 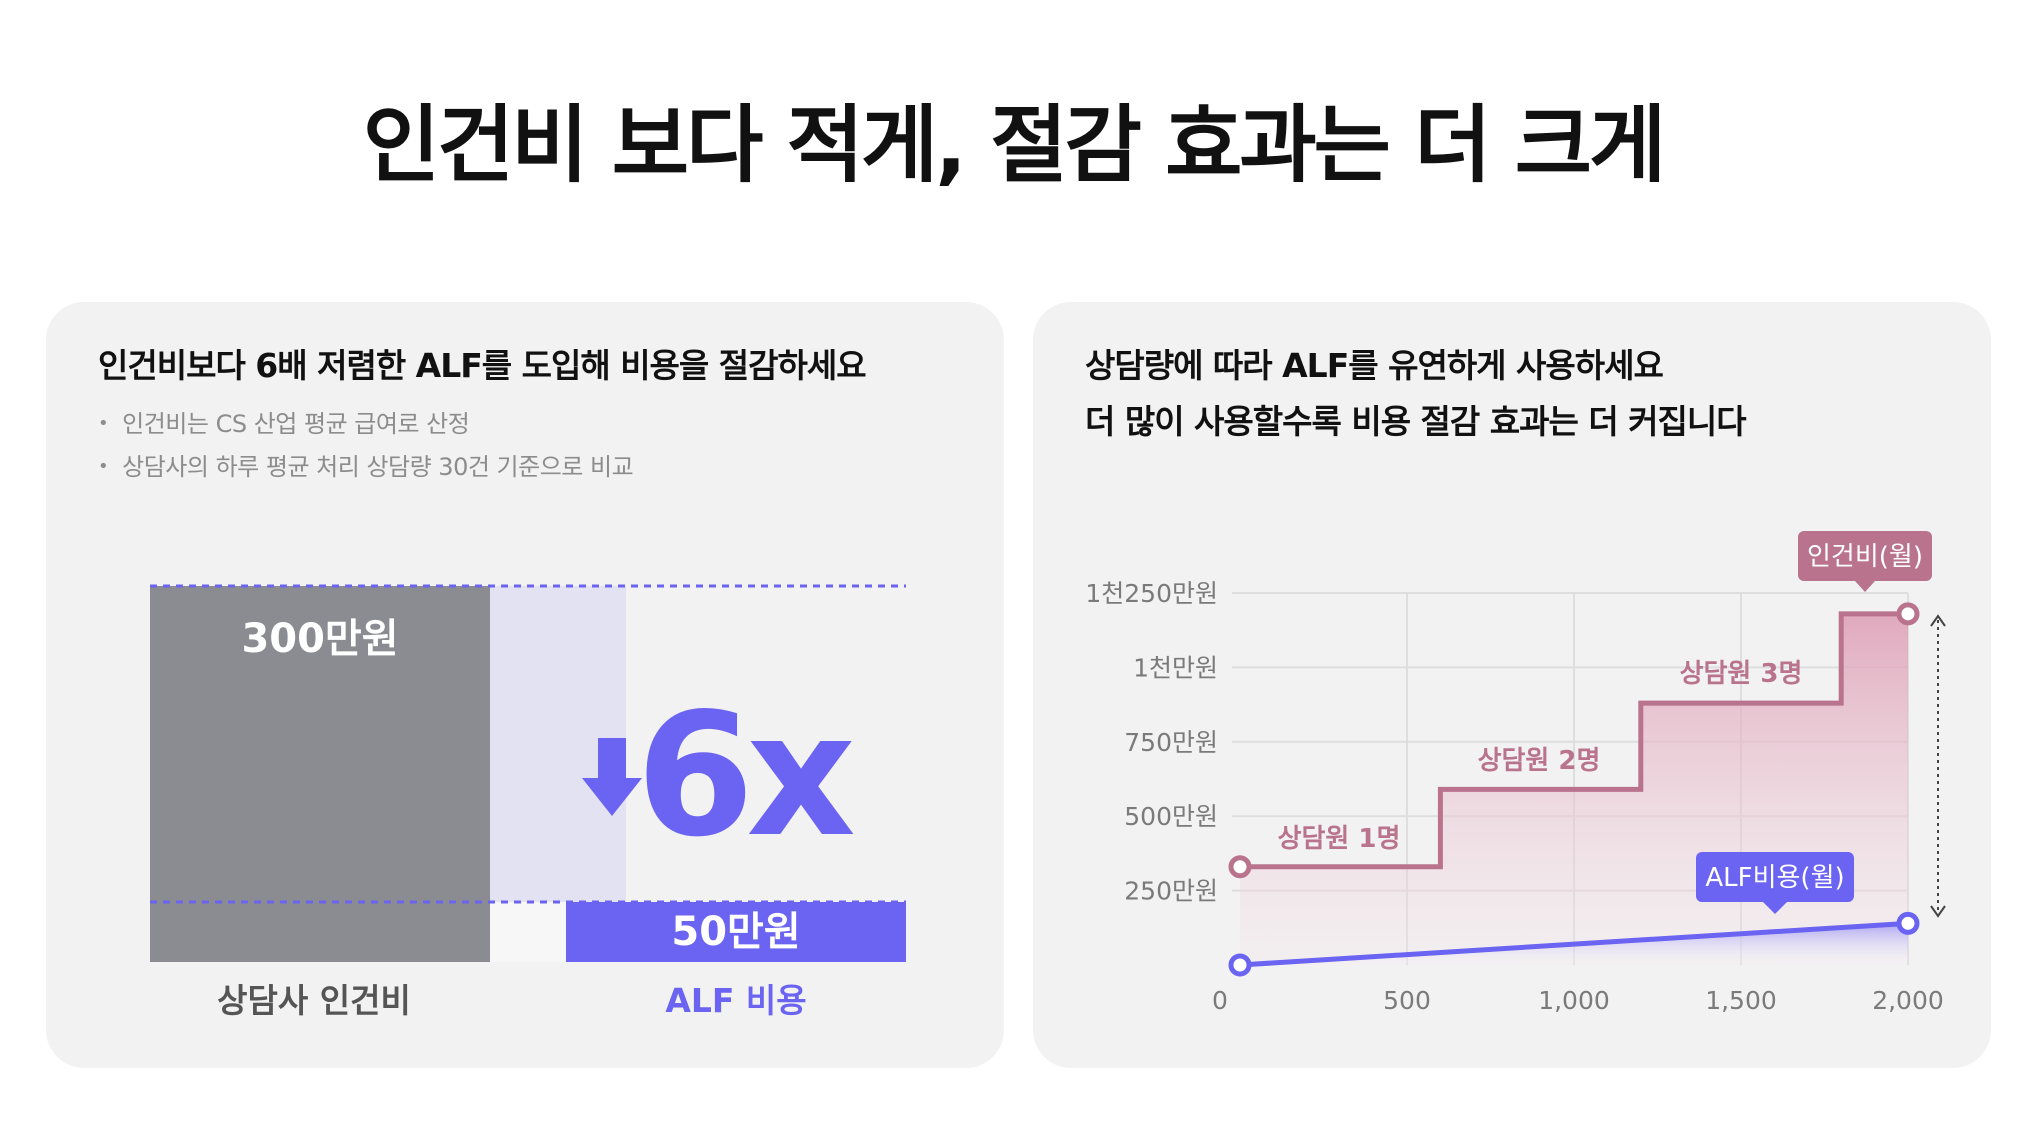 What do you see at coordinates (320, 774) in the screenshot?
I see `bar-labor-cost` at bounding box center [320, 774].